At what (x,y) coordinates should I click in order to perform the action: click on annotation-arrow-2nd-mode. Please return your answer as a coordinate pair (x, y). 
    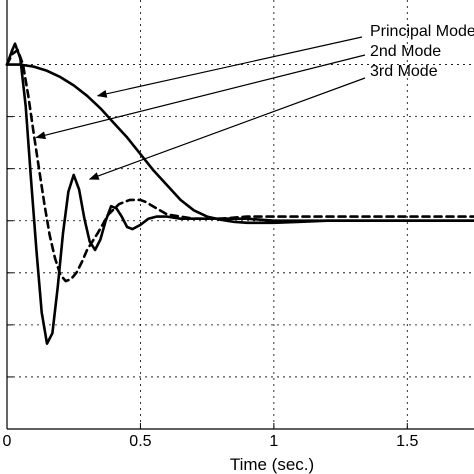
    Looking at the image, I should click on (200, 97).